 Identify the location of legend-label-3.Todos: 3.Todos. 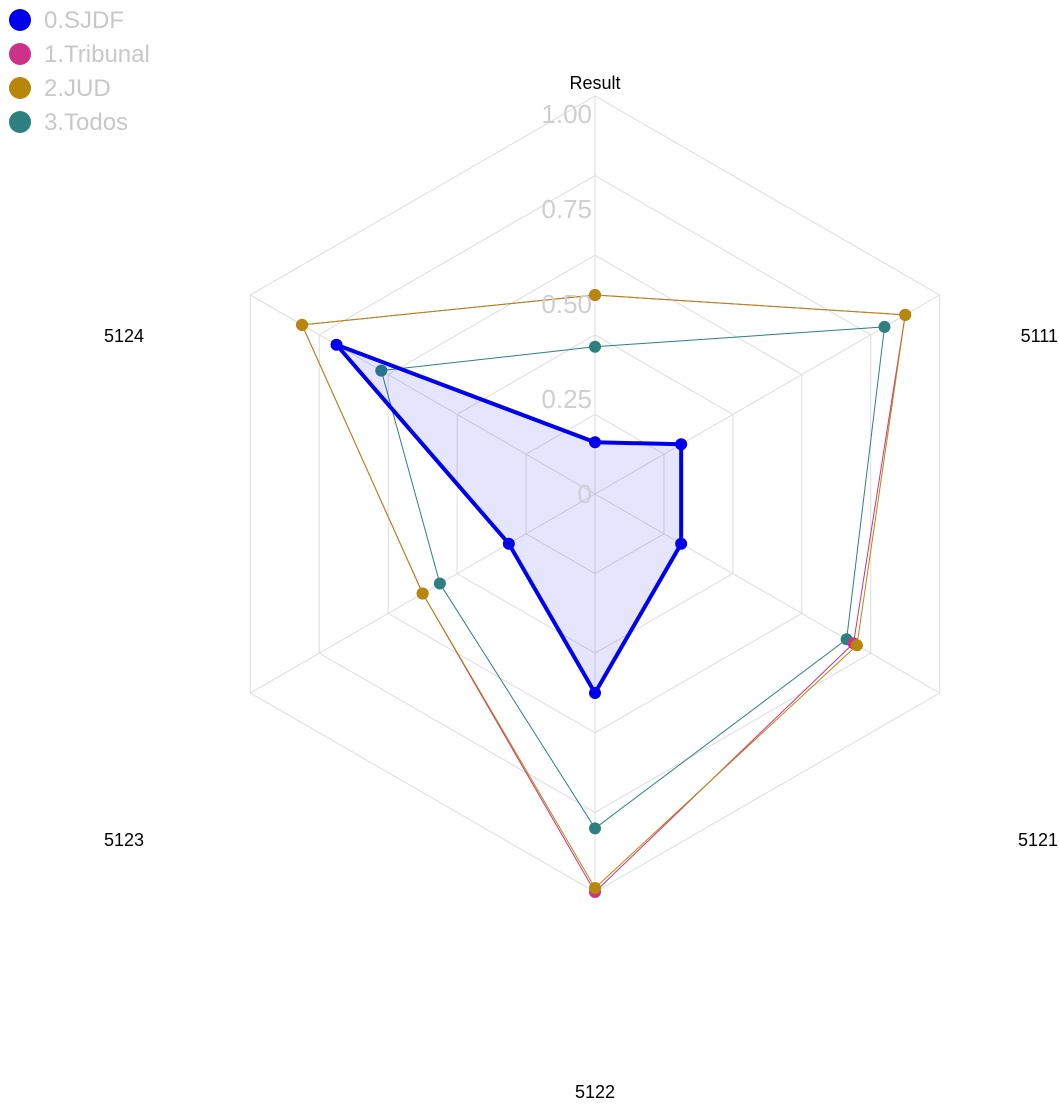
(86, 122).